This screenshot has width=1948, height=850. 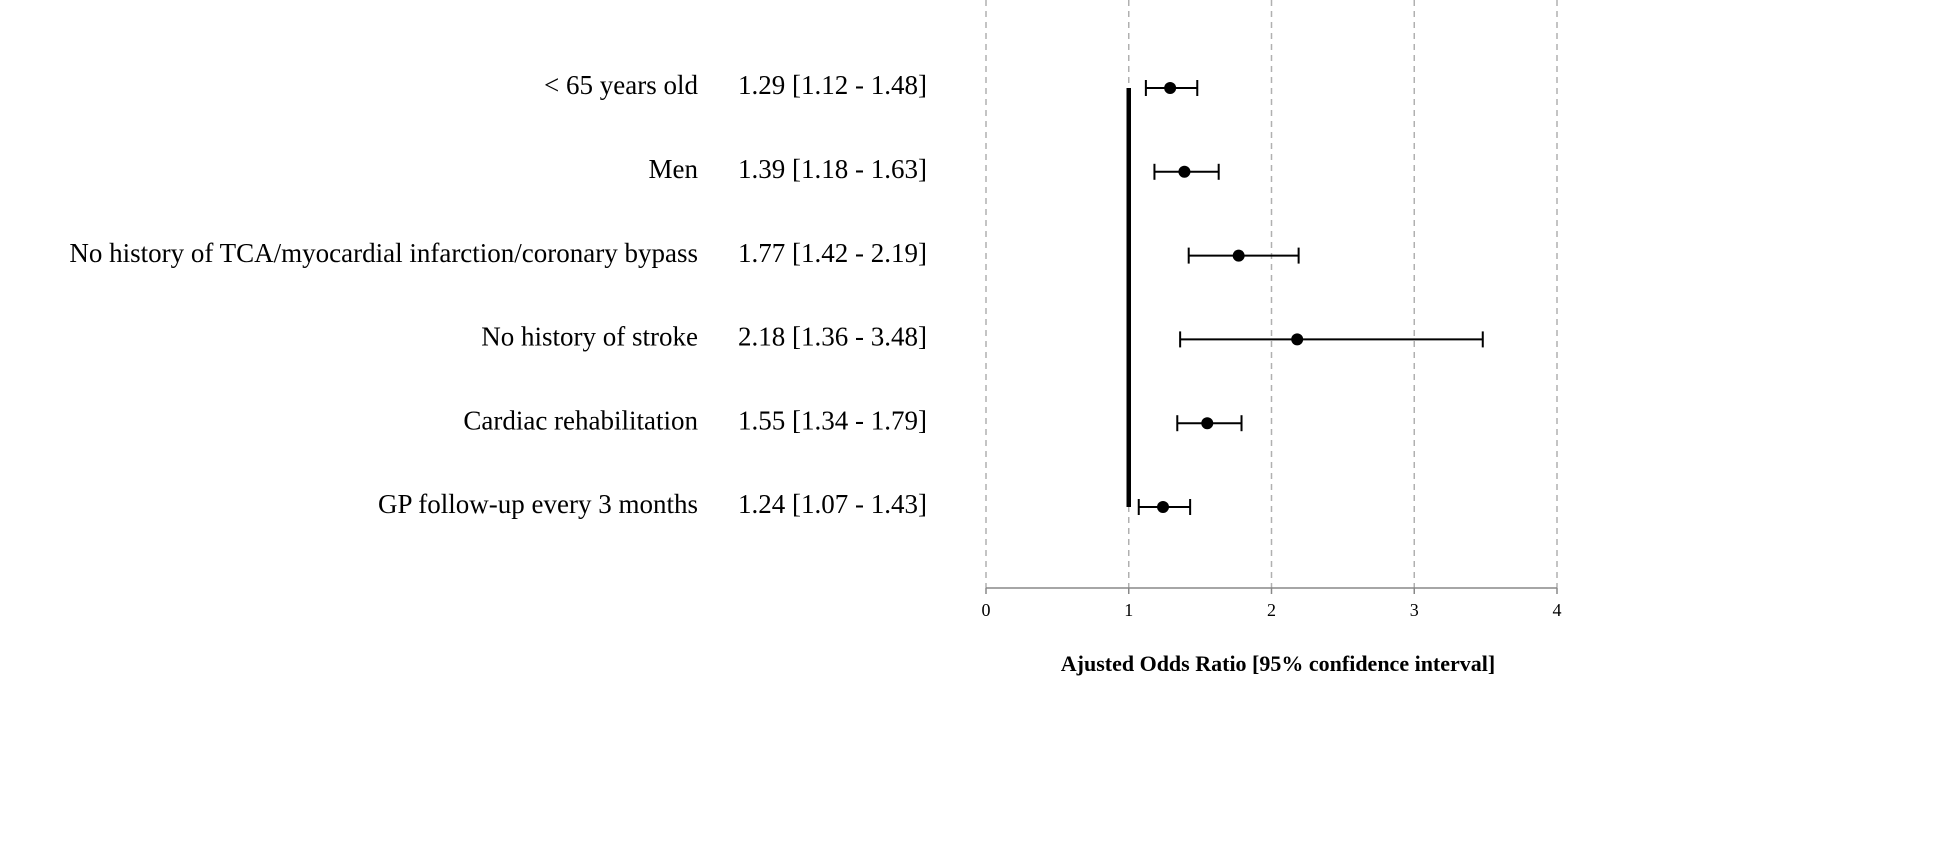 What do you see at coordinates (1271, 610) in the screenshot?
I see `x-tick-label: 2` at bounding box center [1271, 610].